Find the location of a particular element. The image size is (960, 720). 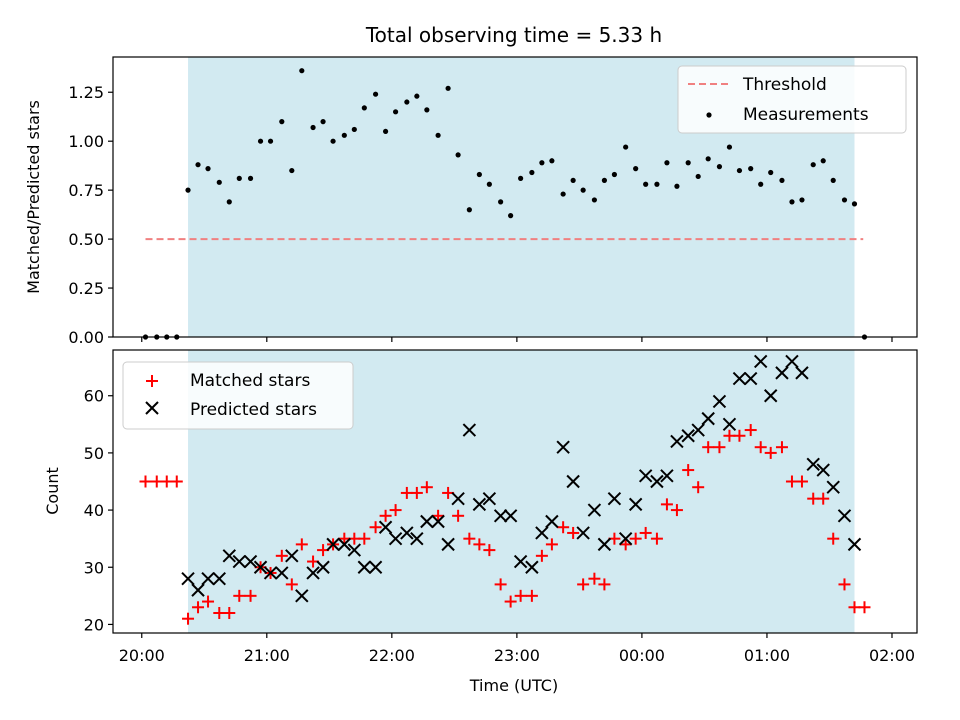

bottom-y-axis-label: Count is located at coordinates (52, 491).